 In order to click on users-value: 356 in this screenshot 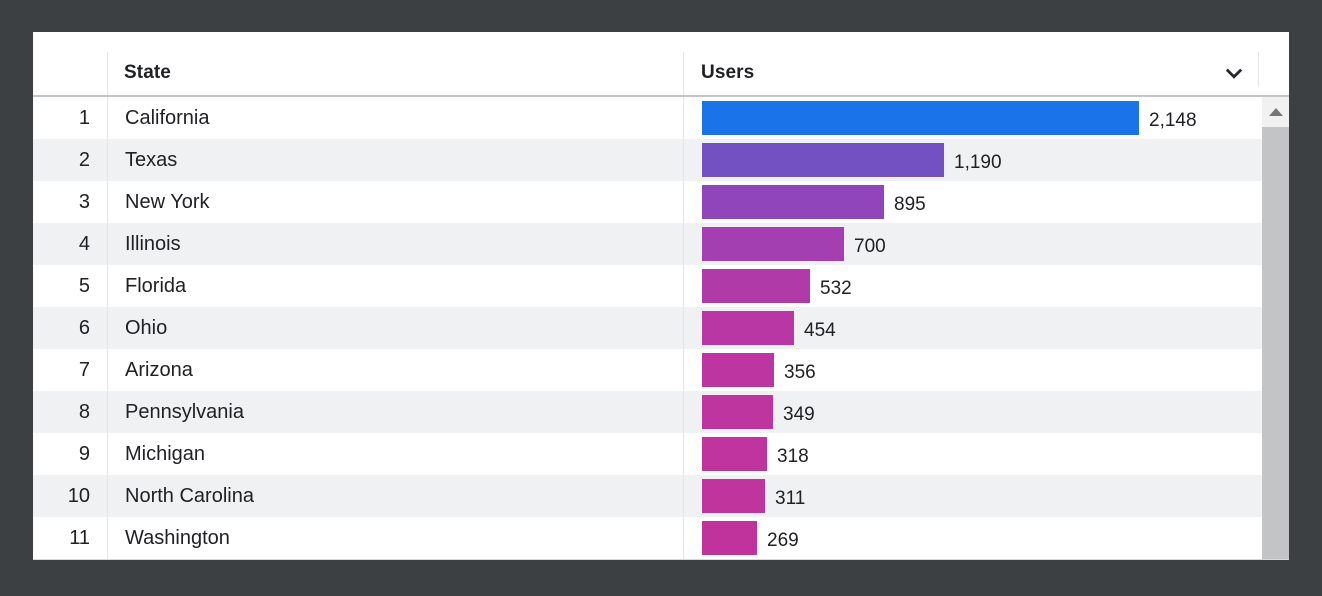, I will do `click(800, 372)`.